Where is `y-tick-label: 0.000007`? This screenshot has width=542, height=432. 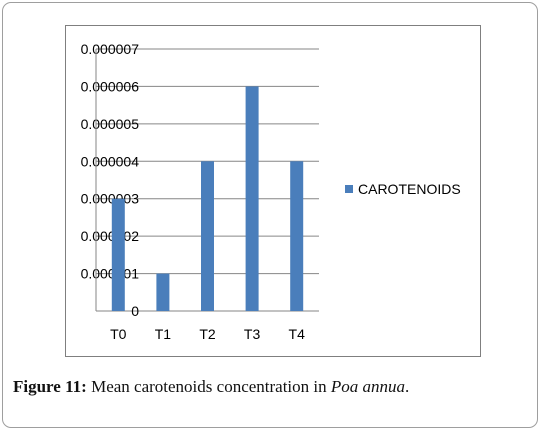
y-tick-label: 0.000007 is located at coordinates (110, 49).